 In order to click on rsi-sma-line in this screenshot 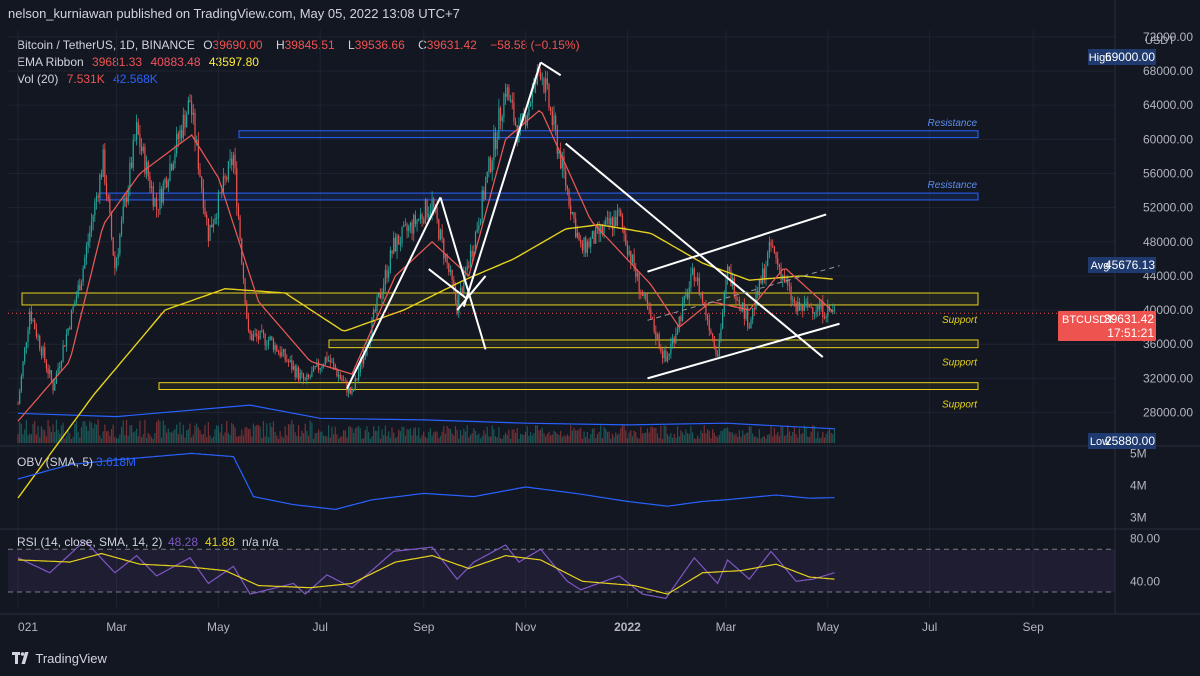, I will do `click(426, 573)`.